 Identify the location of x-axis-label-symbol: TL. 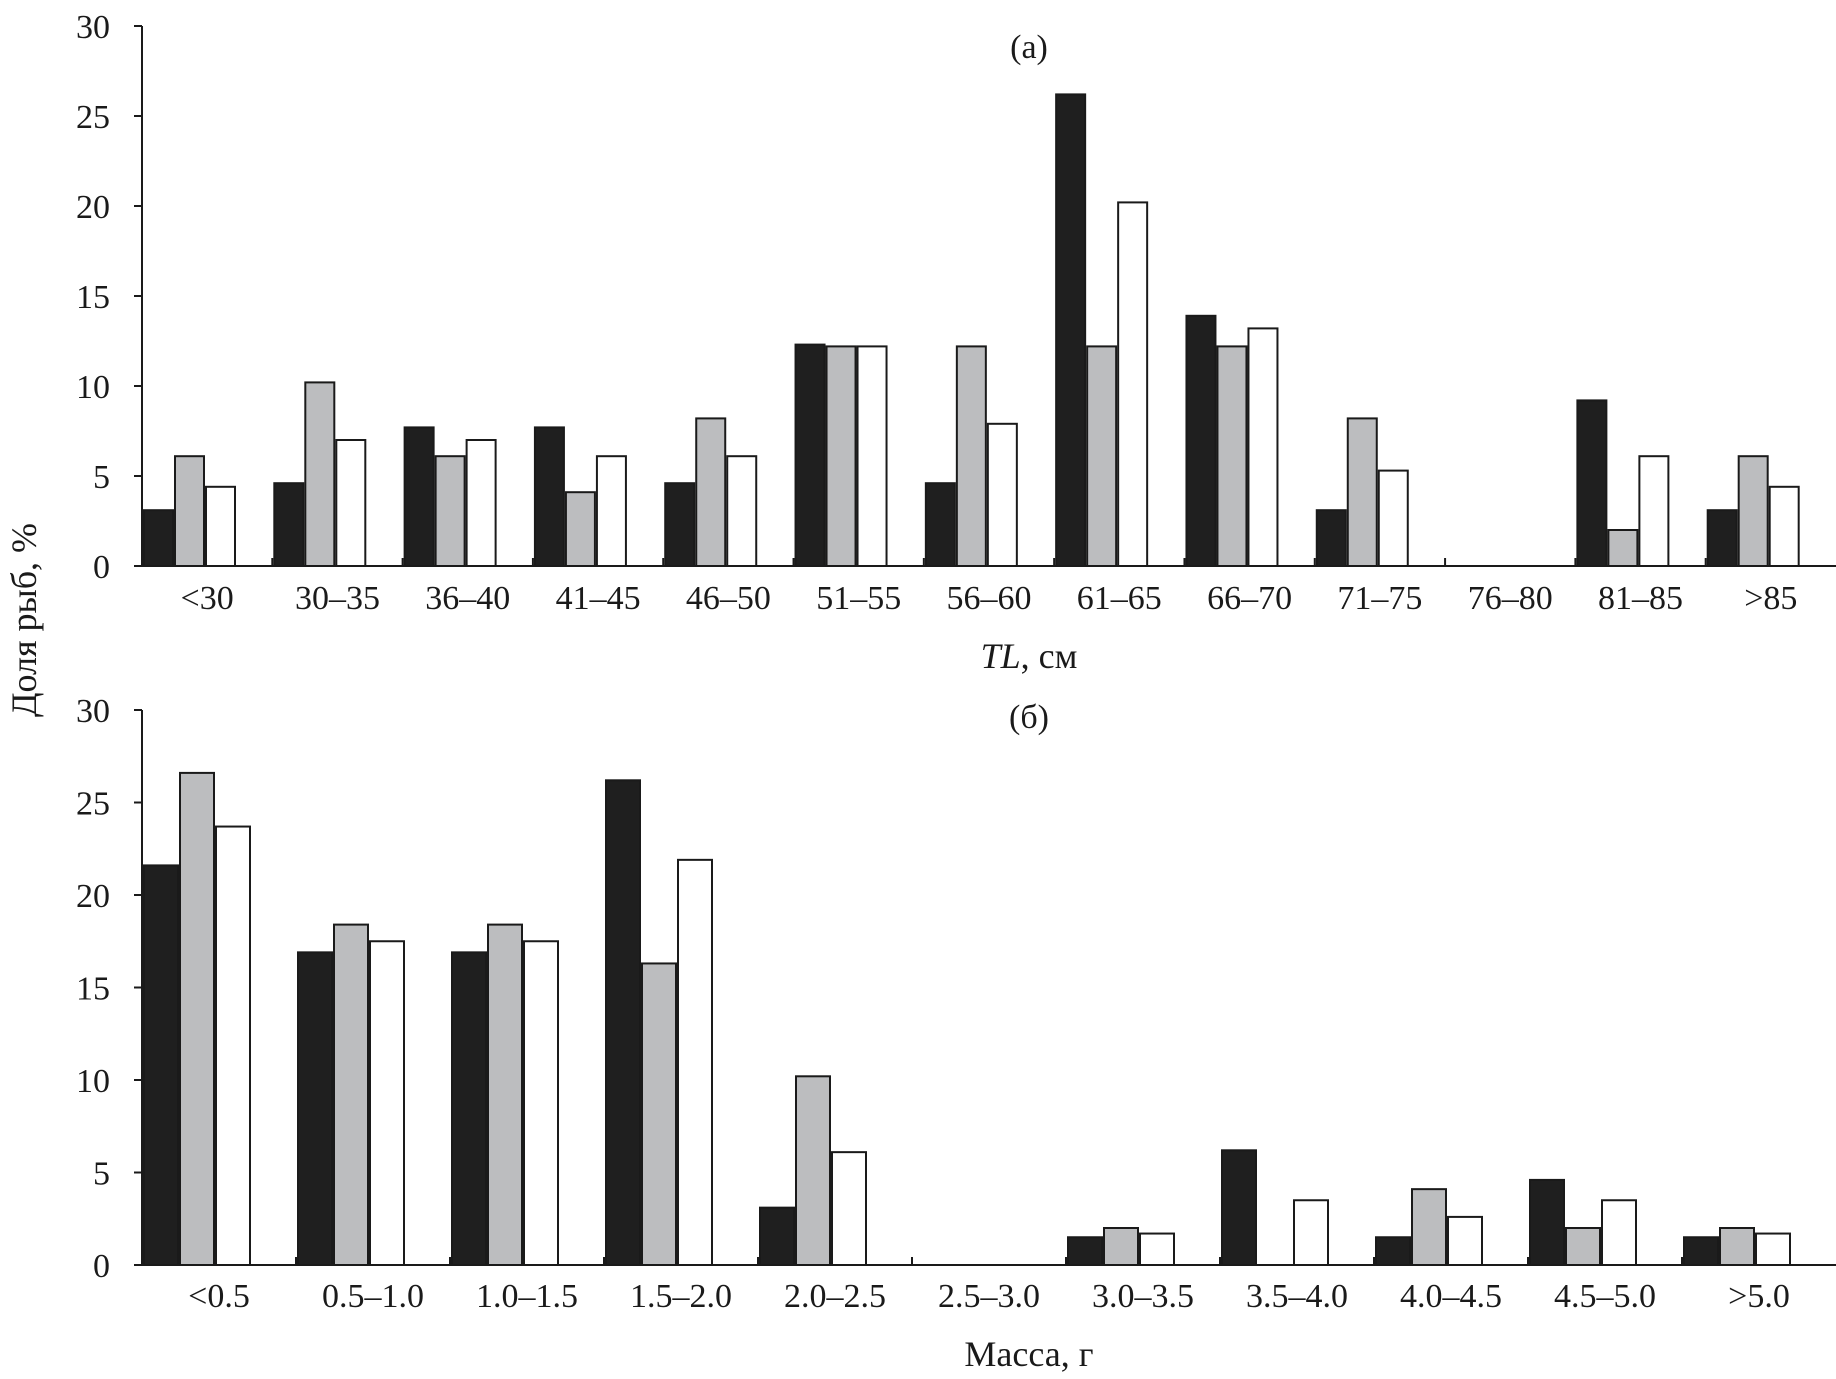
(1001, 656).